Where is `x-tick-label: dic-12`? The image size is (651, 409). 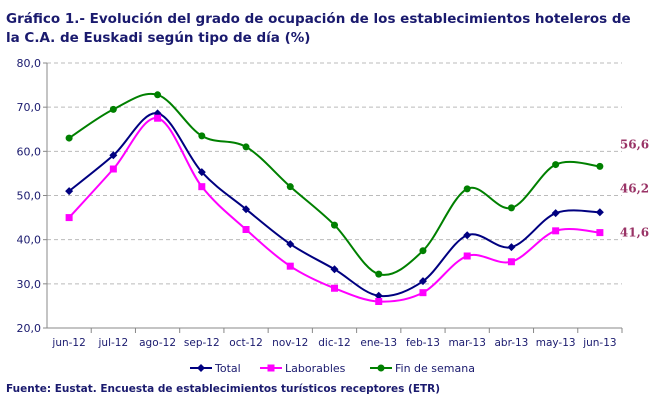 x-tick-label: dic-12 is located at coordinates (334, 343).